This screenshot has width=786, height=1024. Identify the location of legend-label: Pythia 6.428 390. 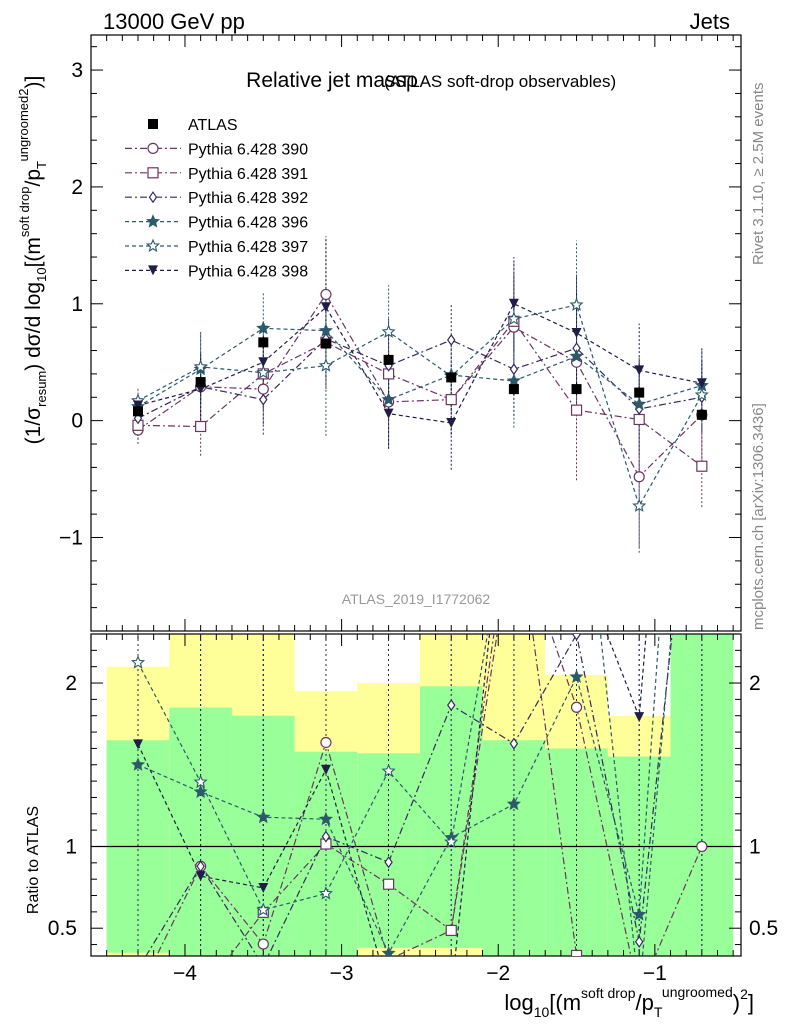
(248, 149).